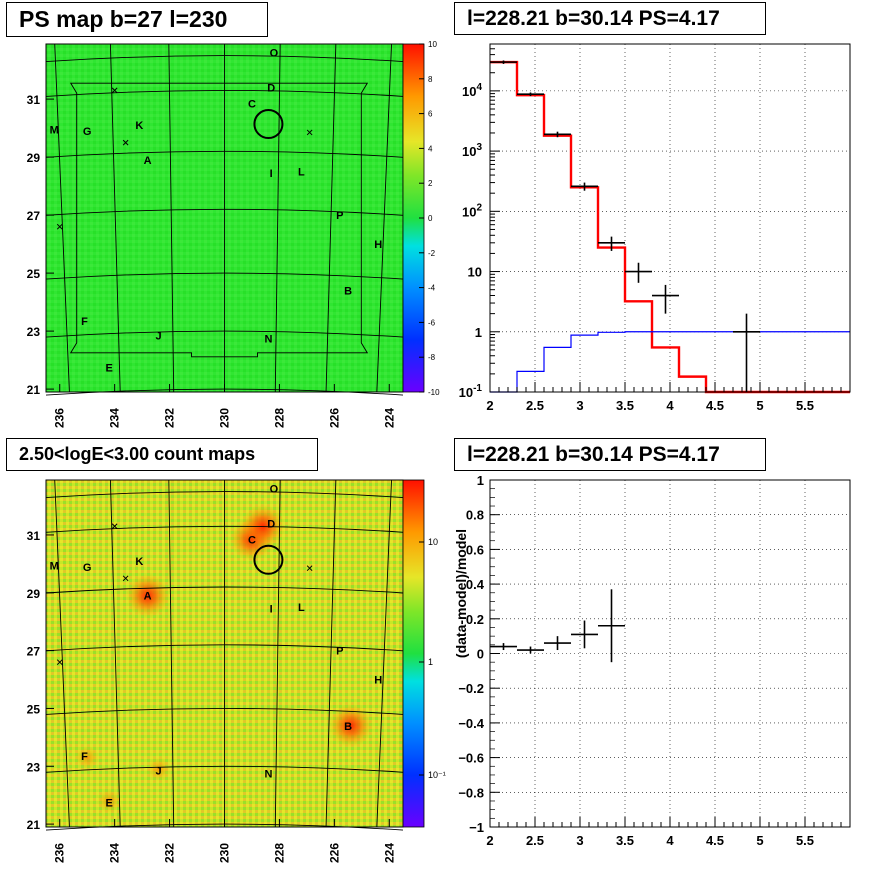  I want to click on colorbar-tick-label: 6, so click(430, 114).